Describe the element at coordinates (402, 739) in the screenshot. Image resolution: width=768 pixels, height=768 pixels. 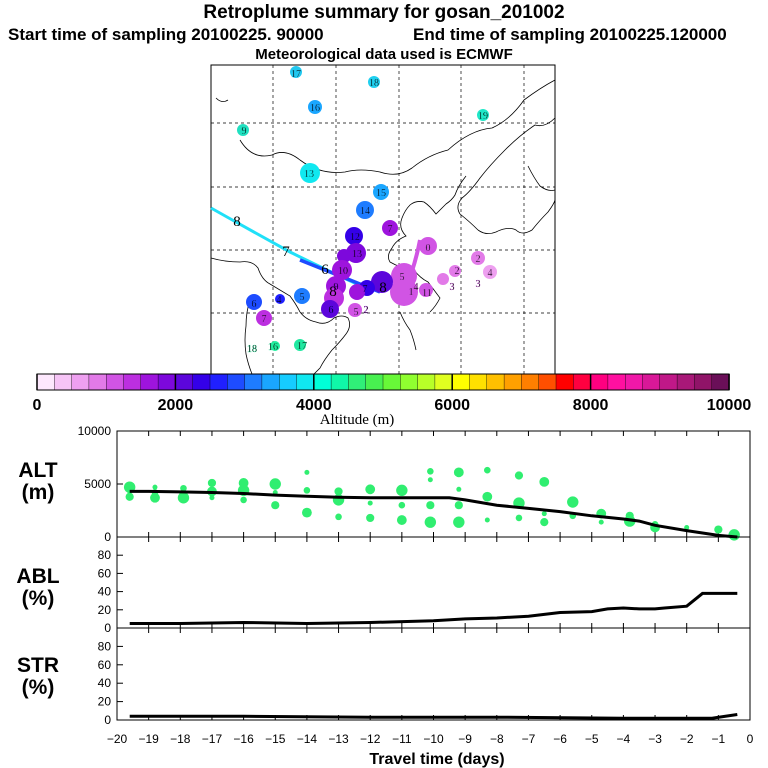
I see `x-tick-label: −11` at that location.